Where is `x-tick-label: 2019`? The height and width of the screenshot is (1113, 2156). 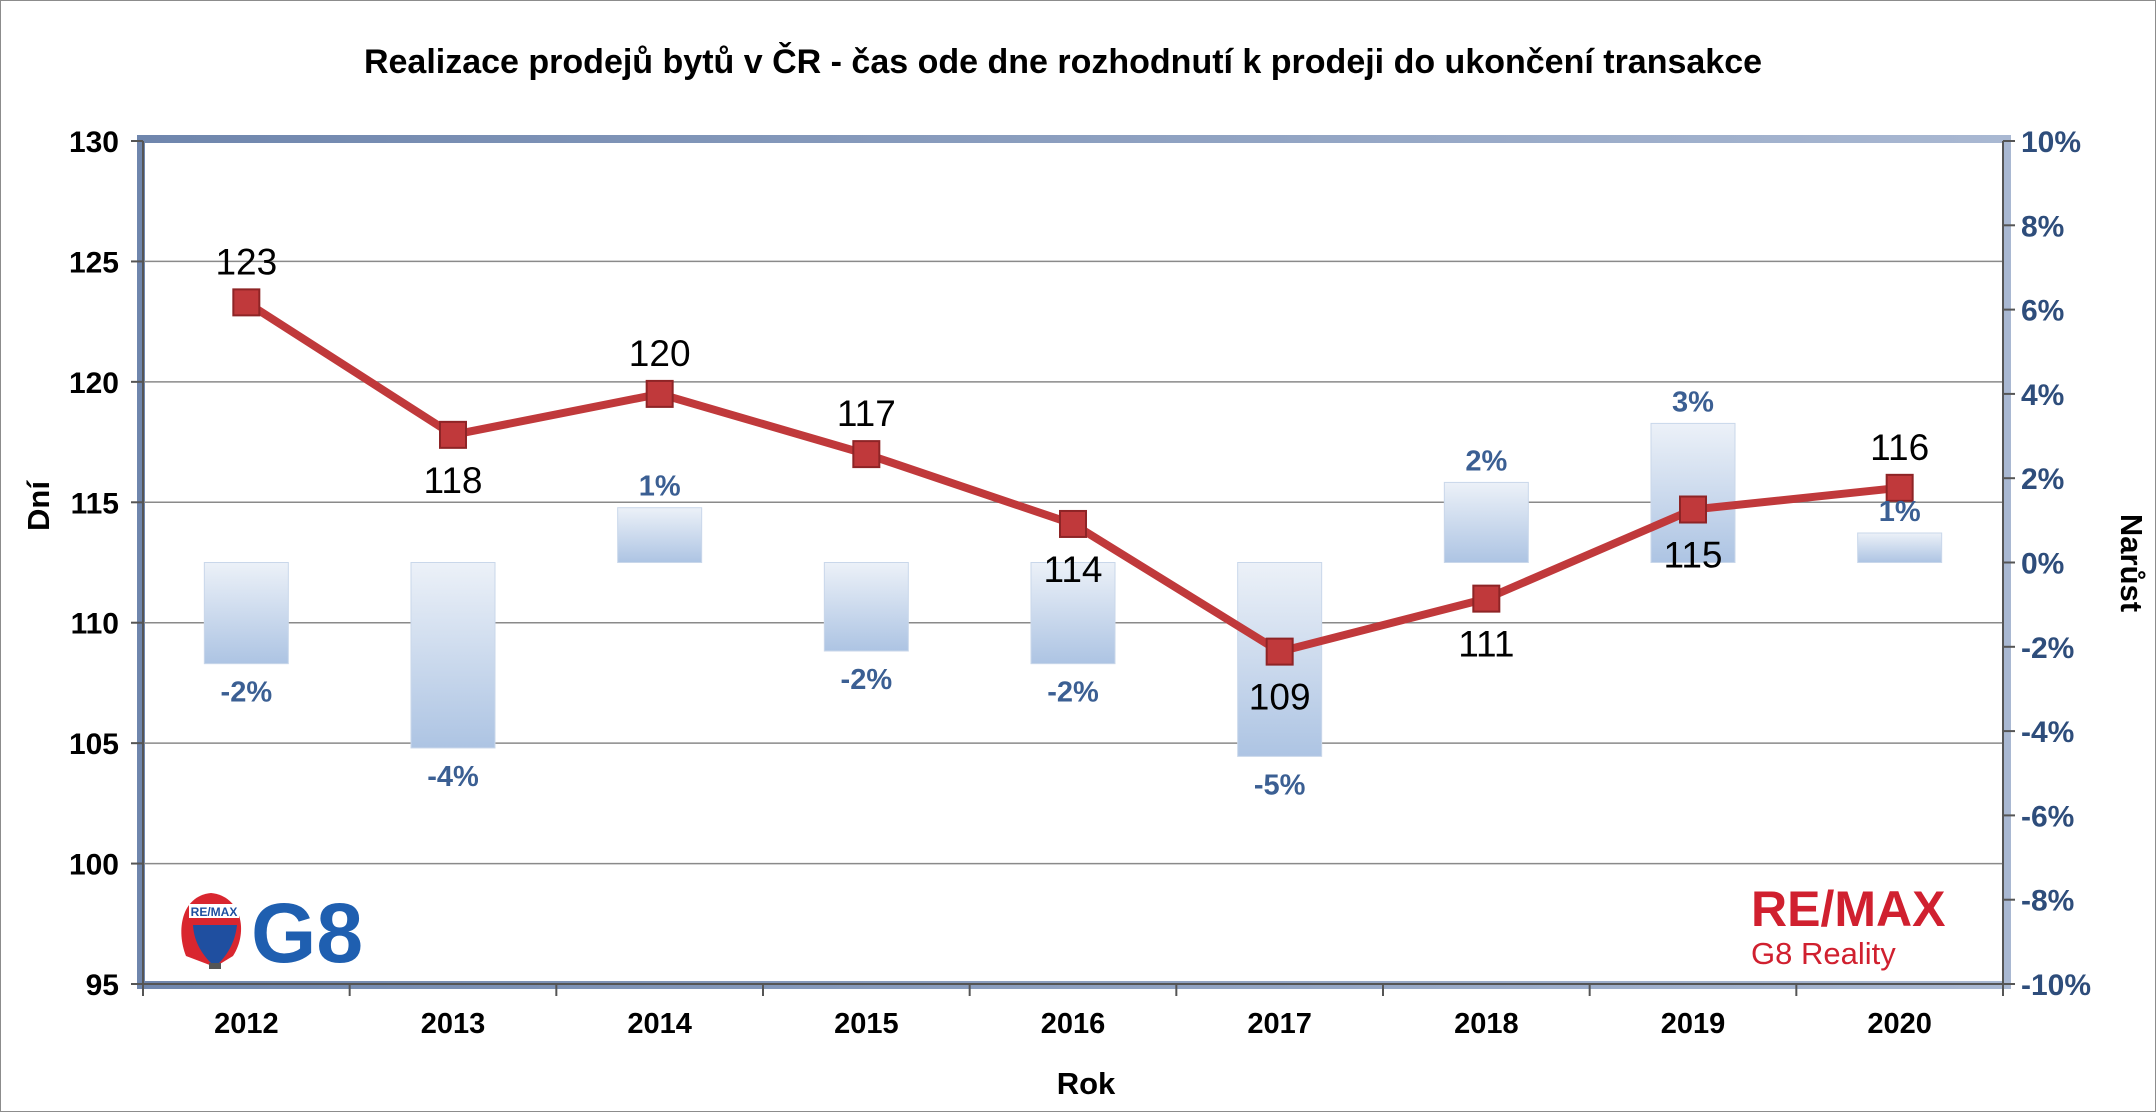
x-tick-label: 2019 is located at coordinates (1693, 1024).